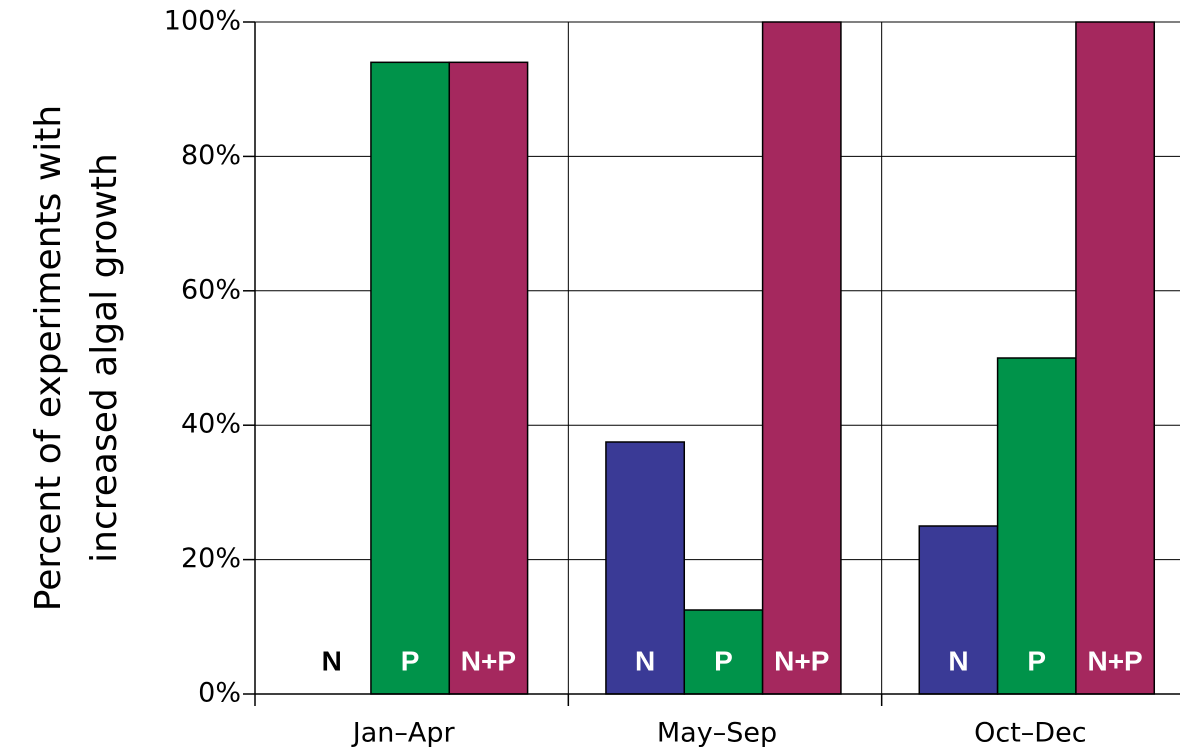  Describe the element at coordinates (219, 693) in the screenshot. I see `y-tick-label: 0%` at that location.